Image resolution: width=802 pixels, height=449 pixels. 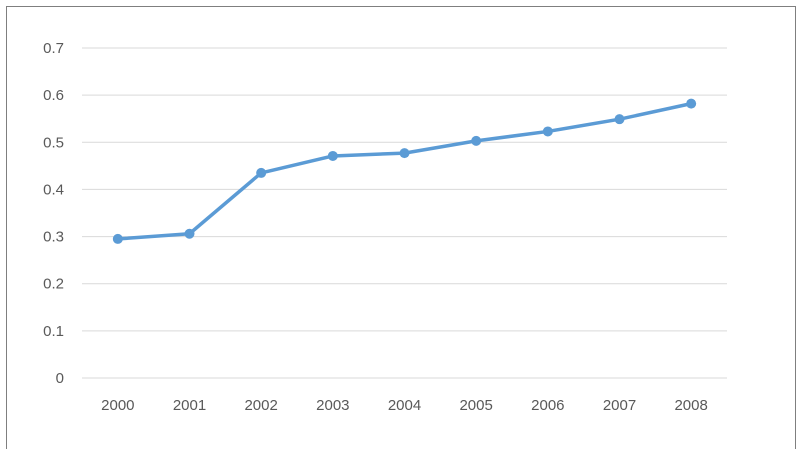 I want to click on x-axis-tick-labels: 2000 2001 2002 2003 2004 2005 2006 2007 2008, so click(x=404, y=405).